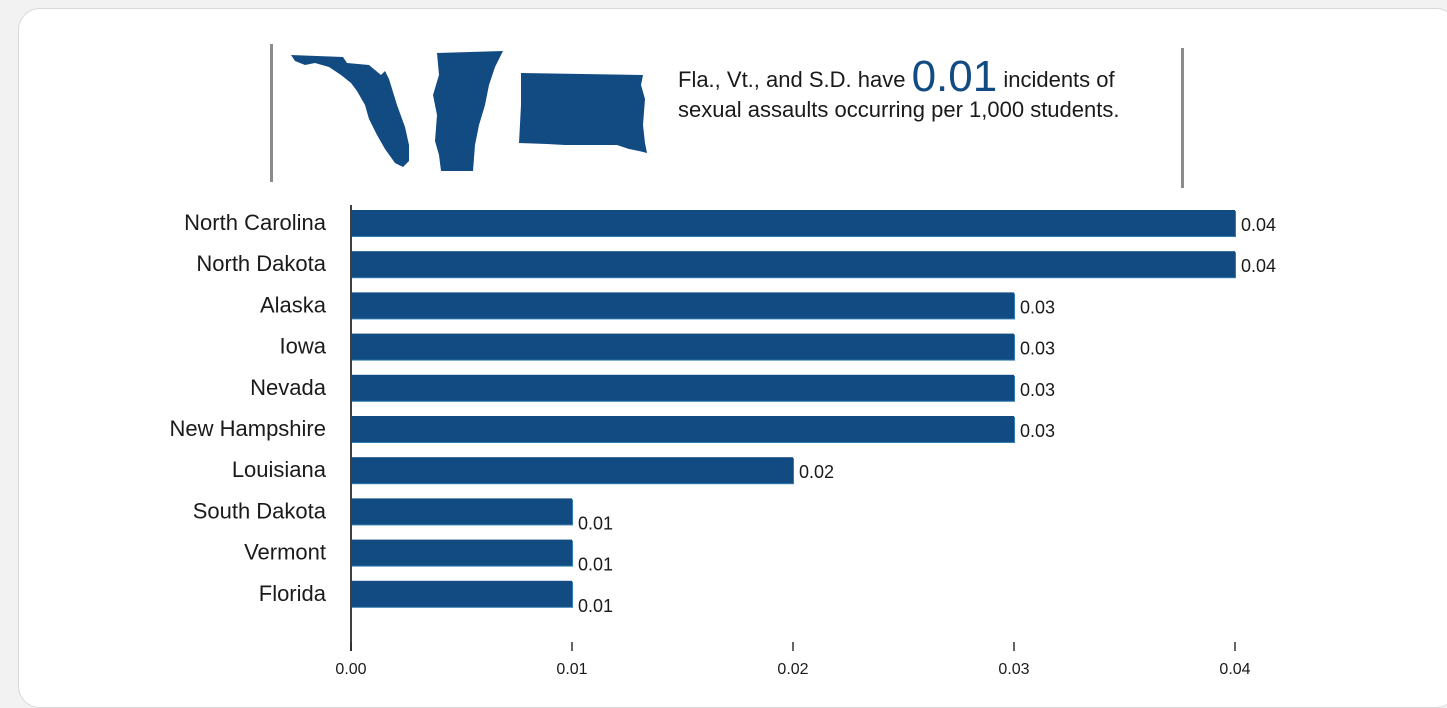 Image resolution: width=1447 pixels, height=708 pixels. What do you see at coordinates (255, 222) in the screenshot?
I see `category-label: North Carolina` at bounding box center [255, 222].